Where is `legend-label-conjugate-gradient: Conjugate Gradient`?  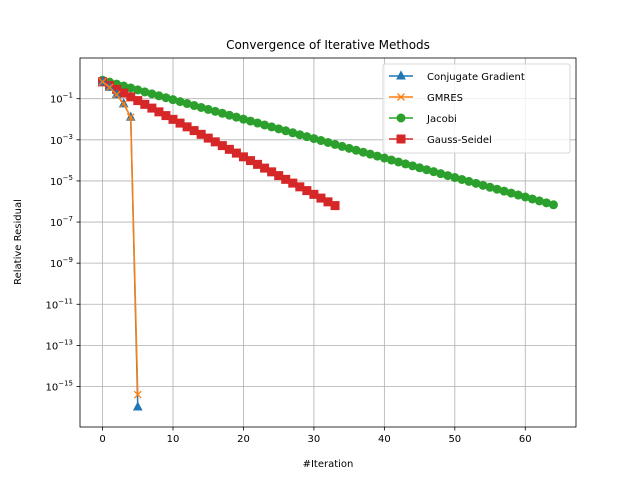
legend-label-conjugate-gradient: Conjugate Gradient is located at coordinates (476, 77).